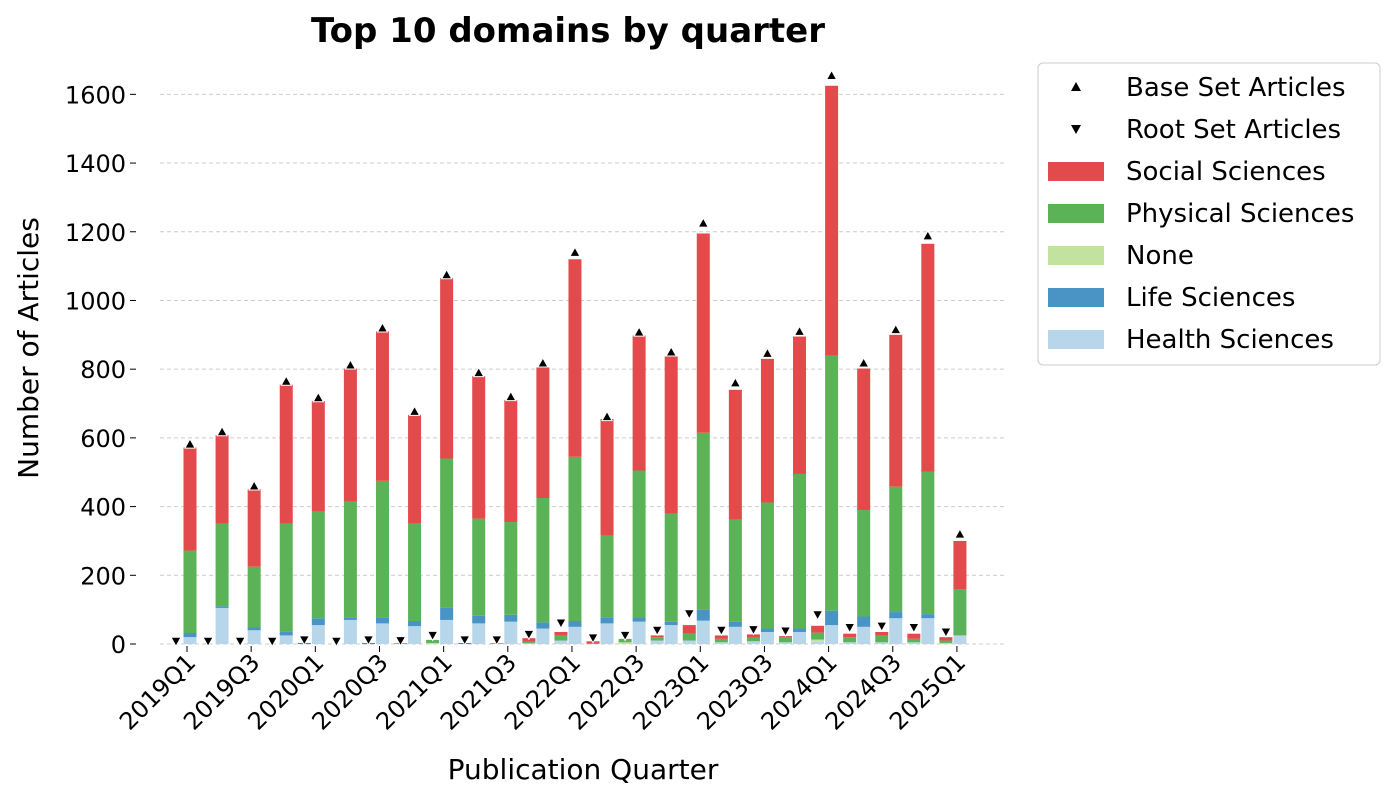 The image size is (1400, 804). What do you see at coordinates (1076, 86) in the screenshot?
I see `legend-marker` at bounding box center [1076, 86].